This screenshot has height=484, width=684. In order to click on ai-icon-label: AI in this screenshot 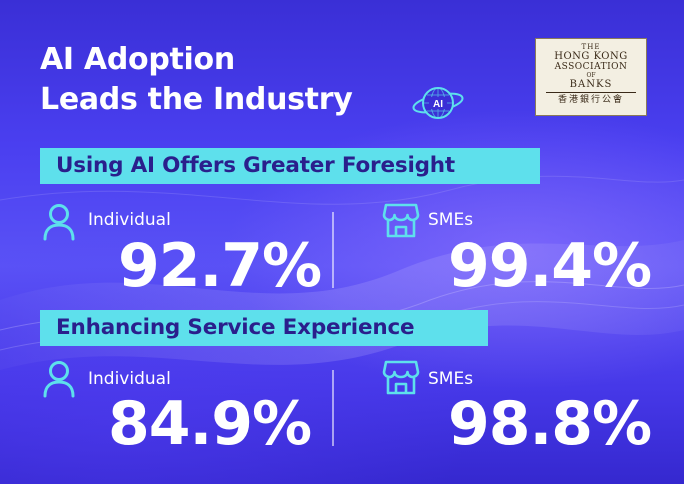, I will do `click(438, 104)`.